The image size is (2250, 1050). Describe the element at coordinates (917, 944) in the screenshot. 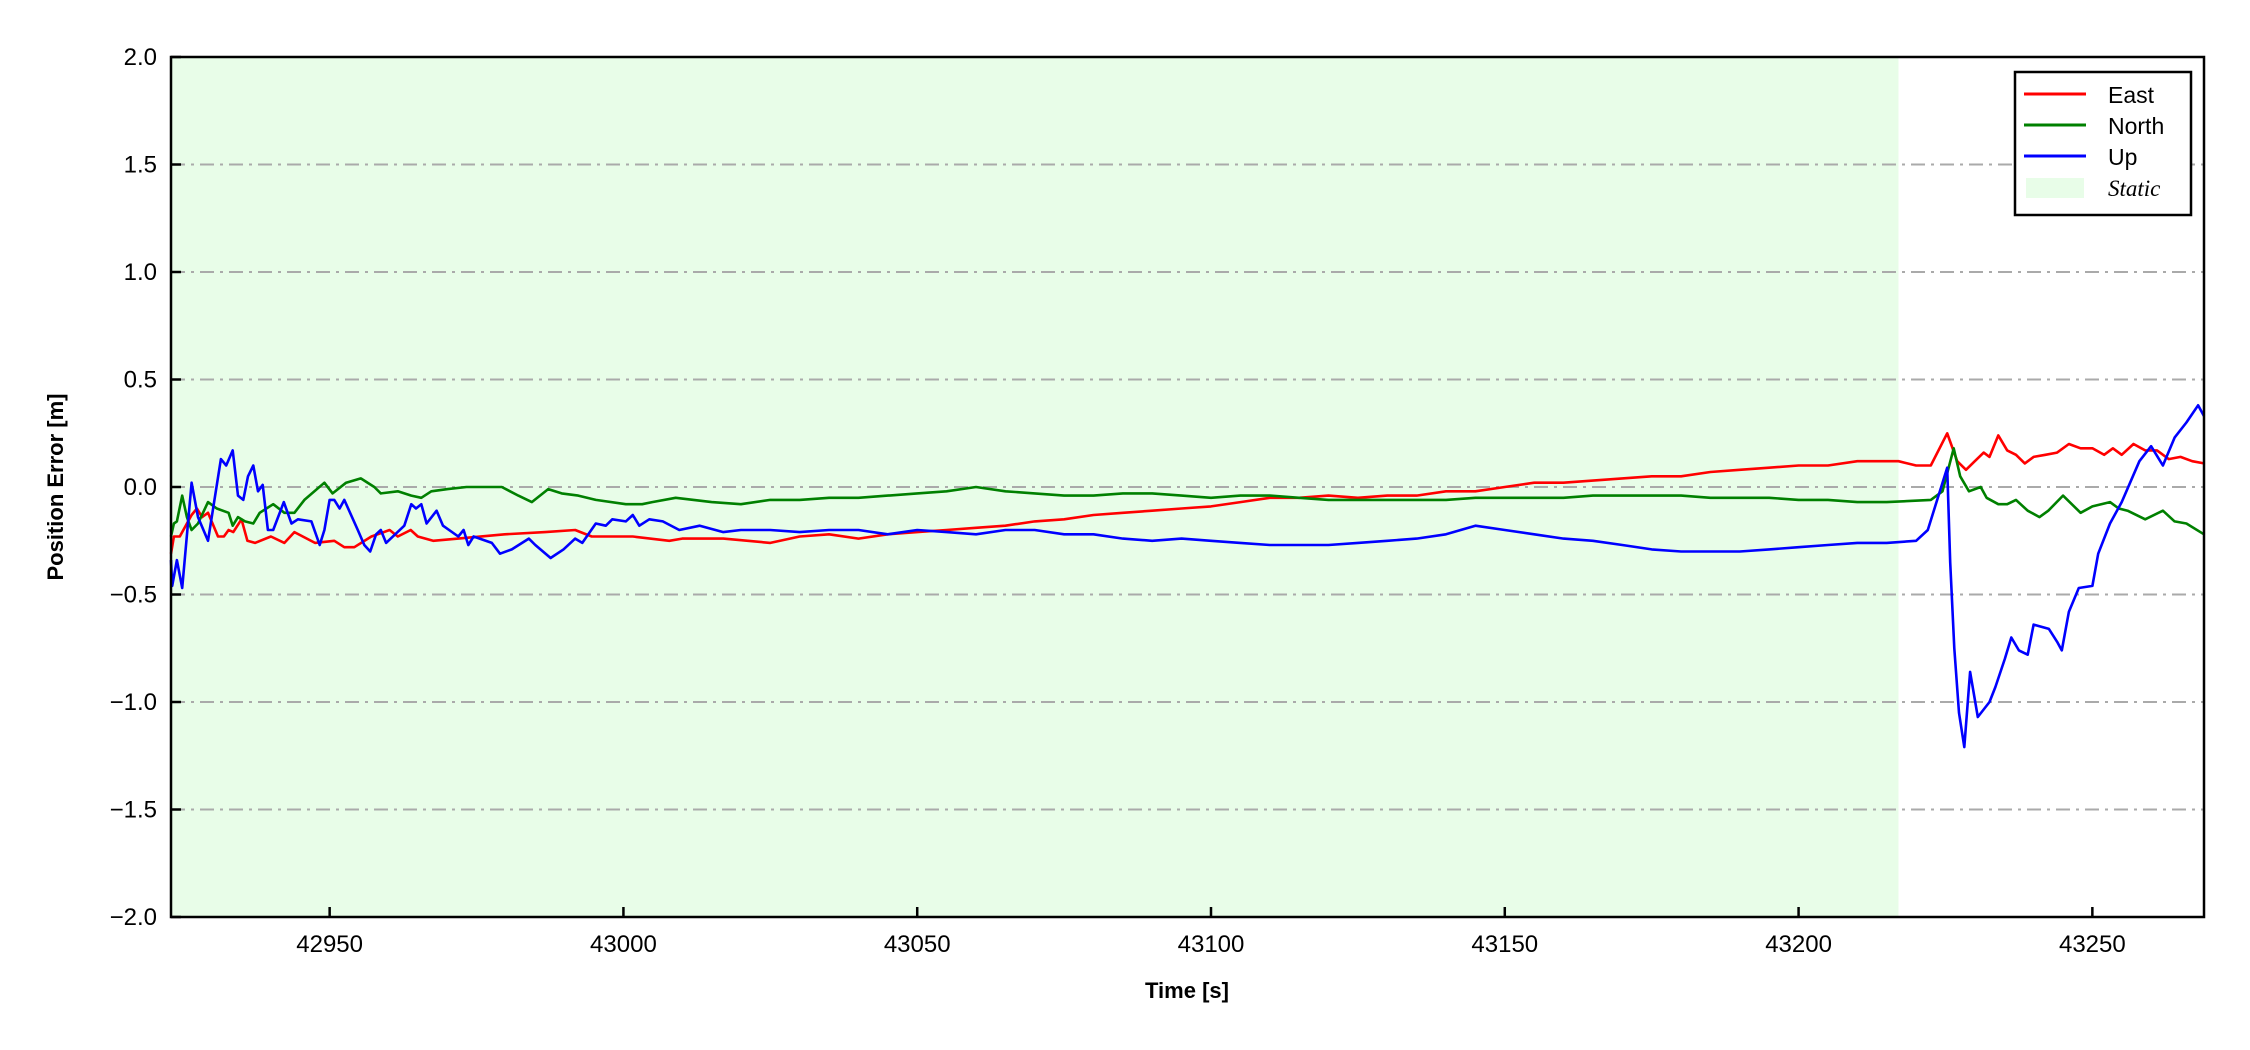

I see `x-tick-label: 43050` at that location.